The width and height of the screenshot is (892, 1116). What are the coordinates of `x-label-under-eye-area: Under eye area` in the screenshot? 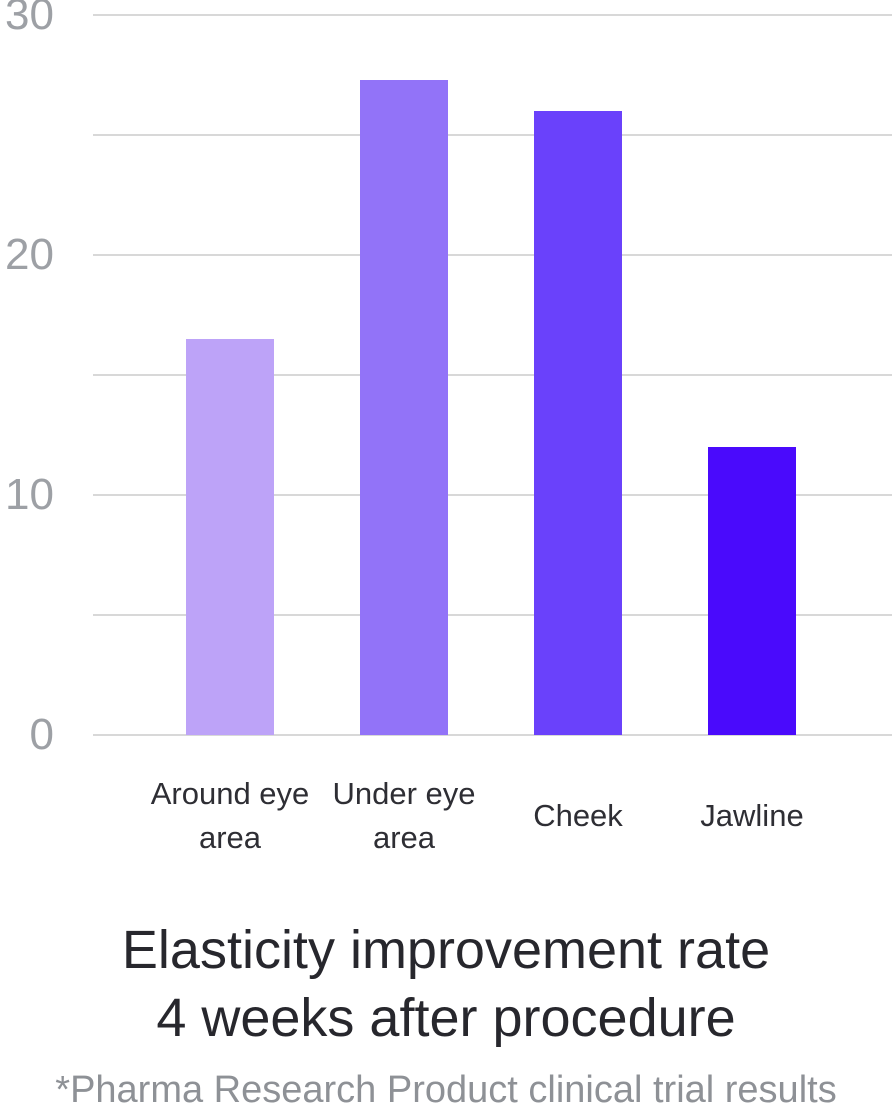 It's located at (404, 816).